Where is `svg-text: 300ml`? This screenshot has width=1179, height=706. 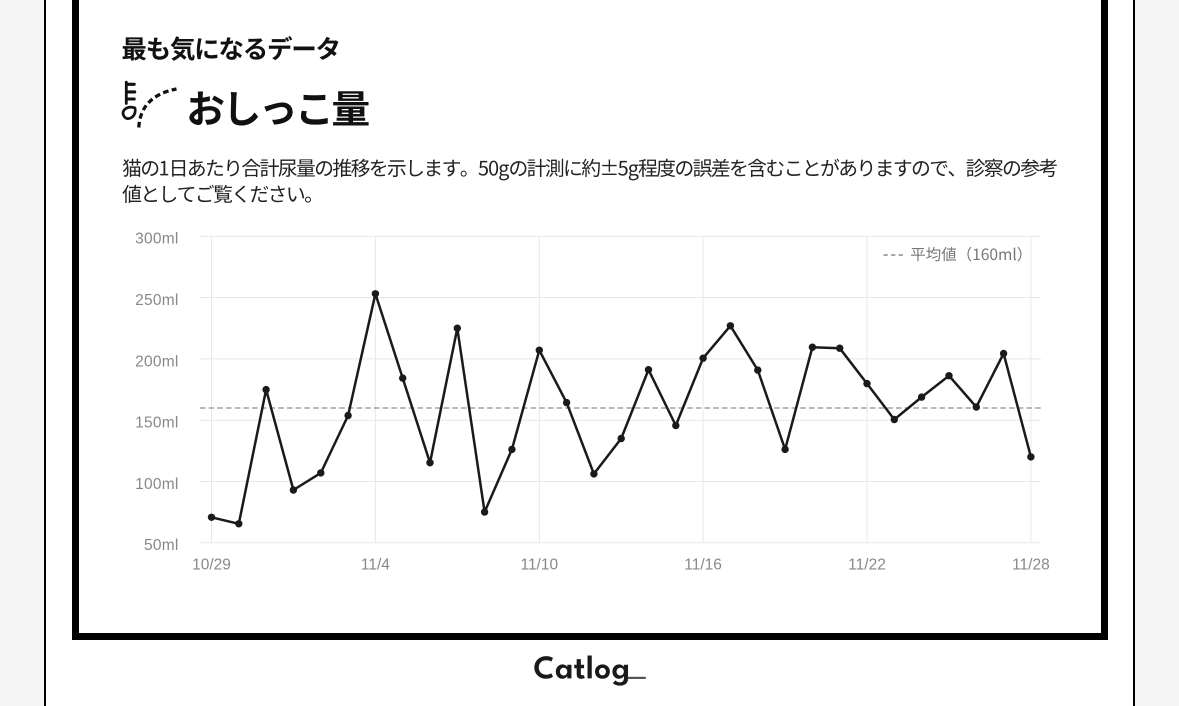 svg-text: 300ml is located at coordinates (156, 239).